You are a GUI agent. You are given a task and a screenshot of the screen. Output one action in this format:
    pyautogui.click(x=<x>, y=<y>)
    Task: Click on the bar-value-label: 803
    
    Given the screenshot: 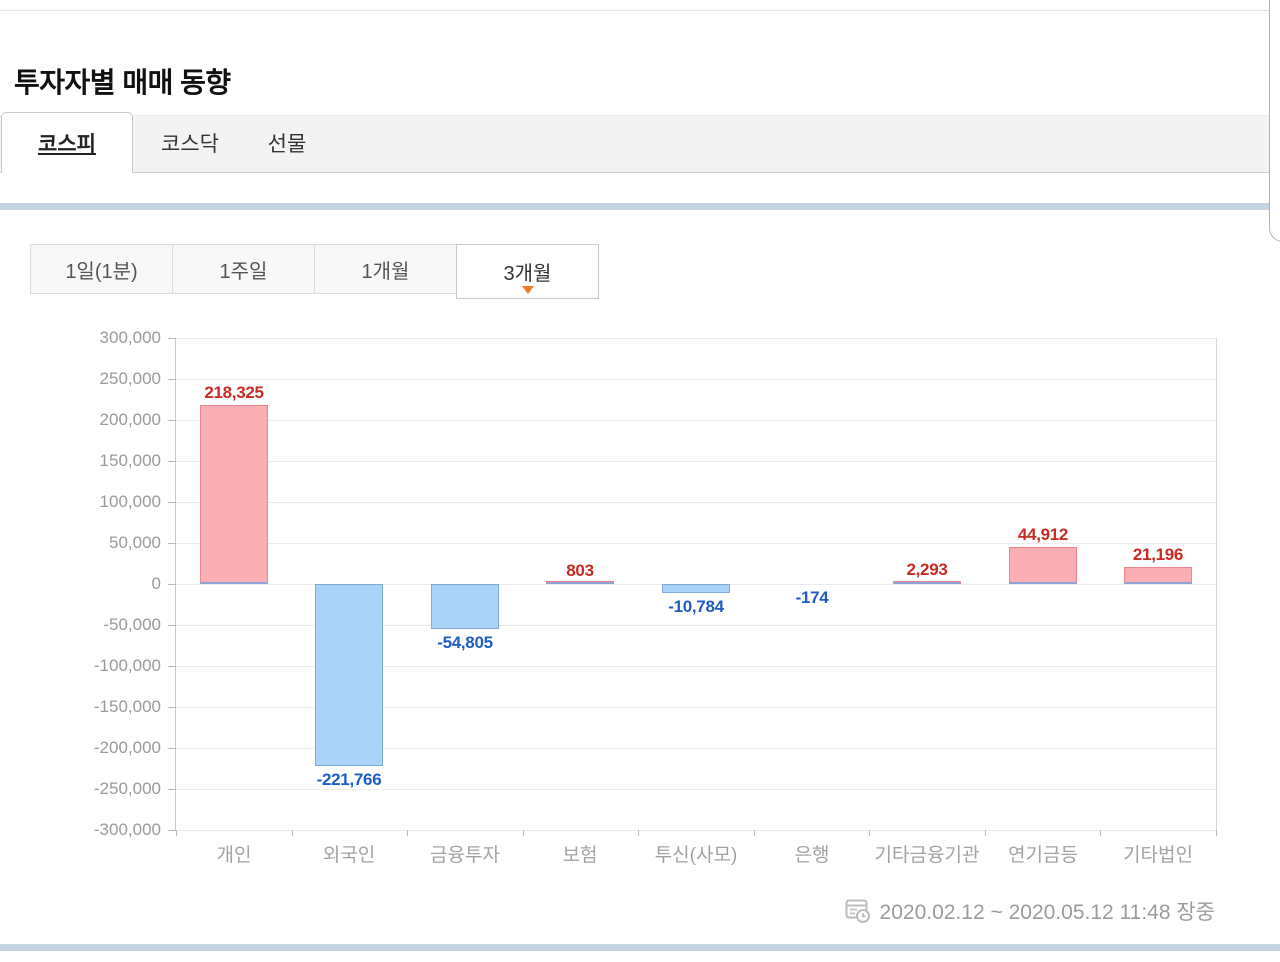 What is the action you would take?
    pyautogui.click(x=580, y=571)
    